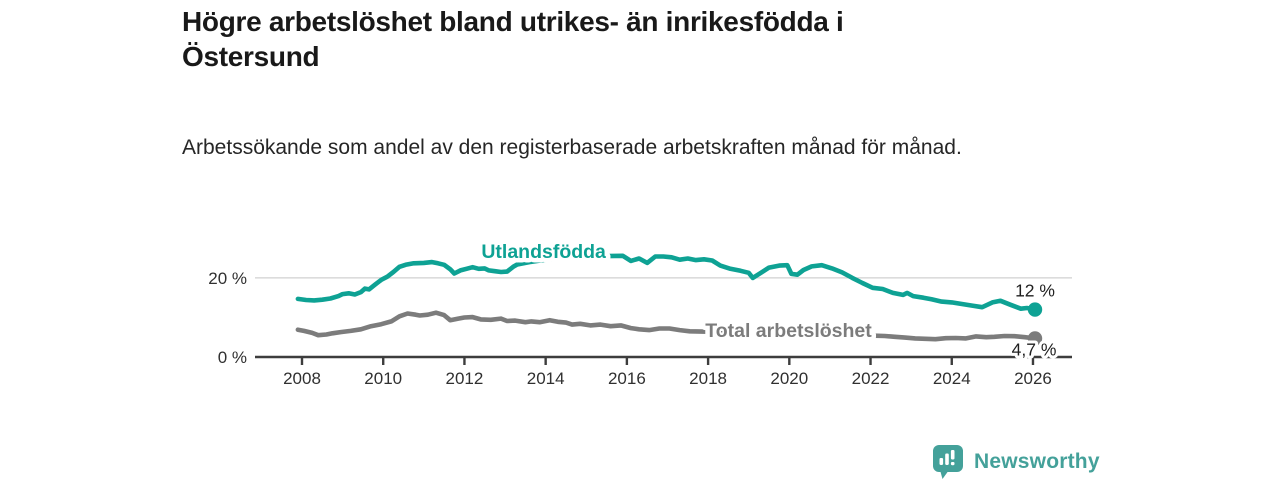  I want to click on series-line-total, so click(666, 326).